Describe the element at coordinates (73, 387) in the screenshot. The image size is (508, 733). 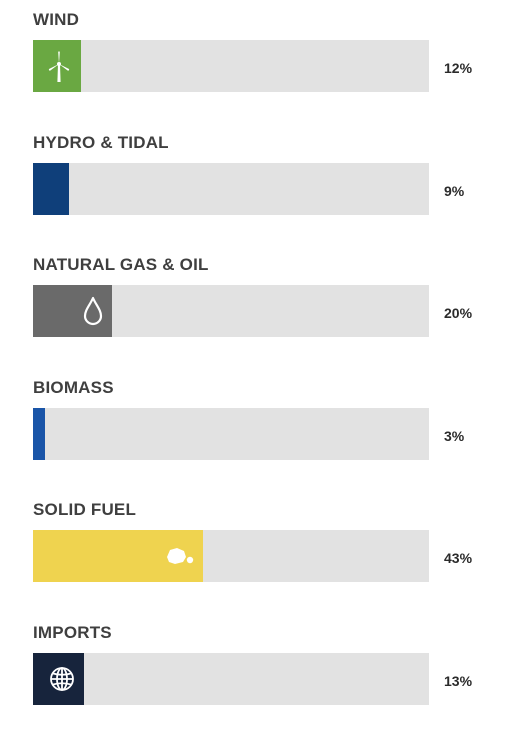
I see `bar-label-biomass: BIOMASS` at that location.